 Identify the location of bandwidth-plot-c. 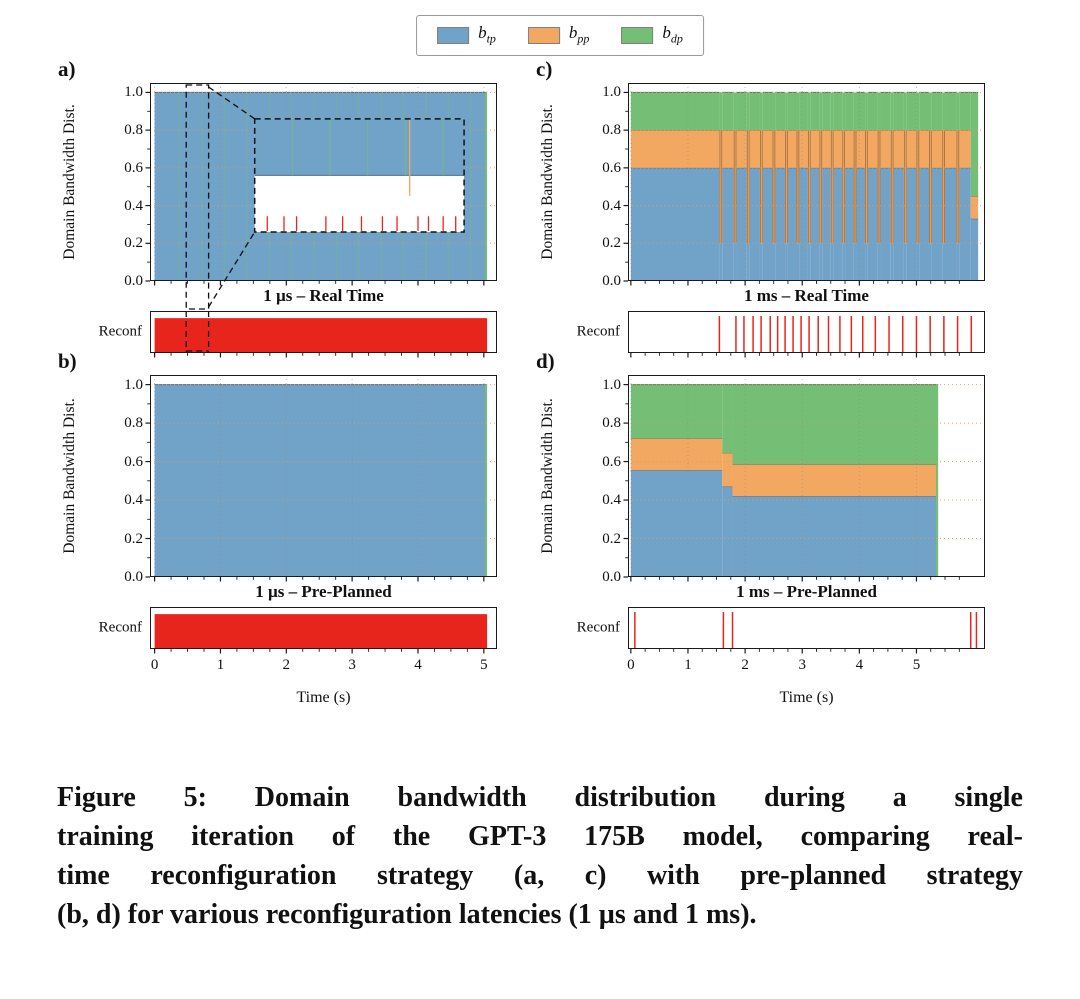
(804, 184).